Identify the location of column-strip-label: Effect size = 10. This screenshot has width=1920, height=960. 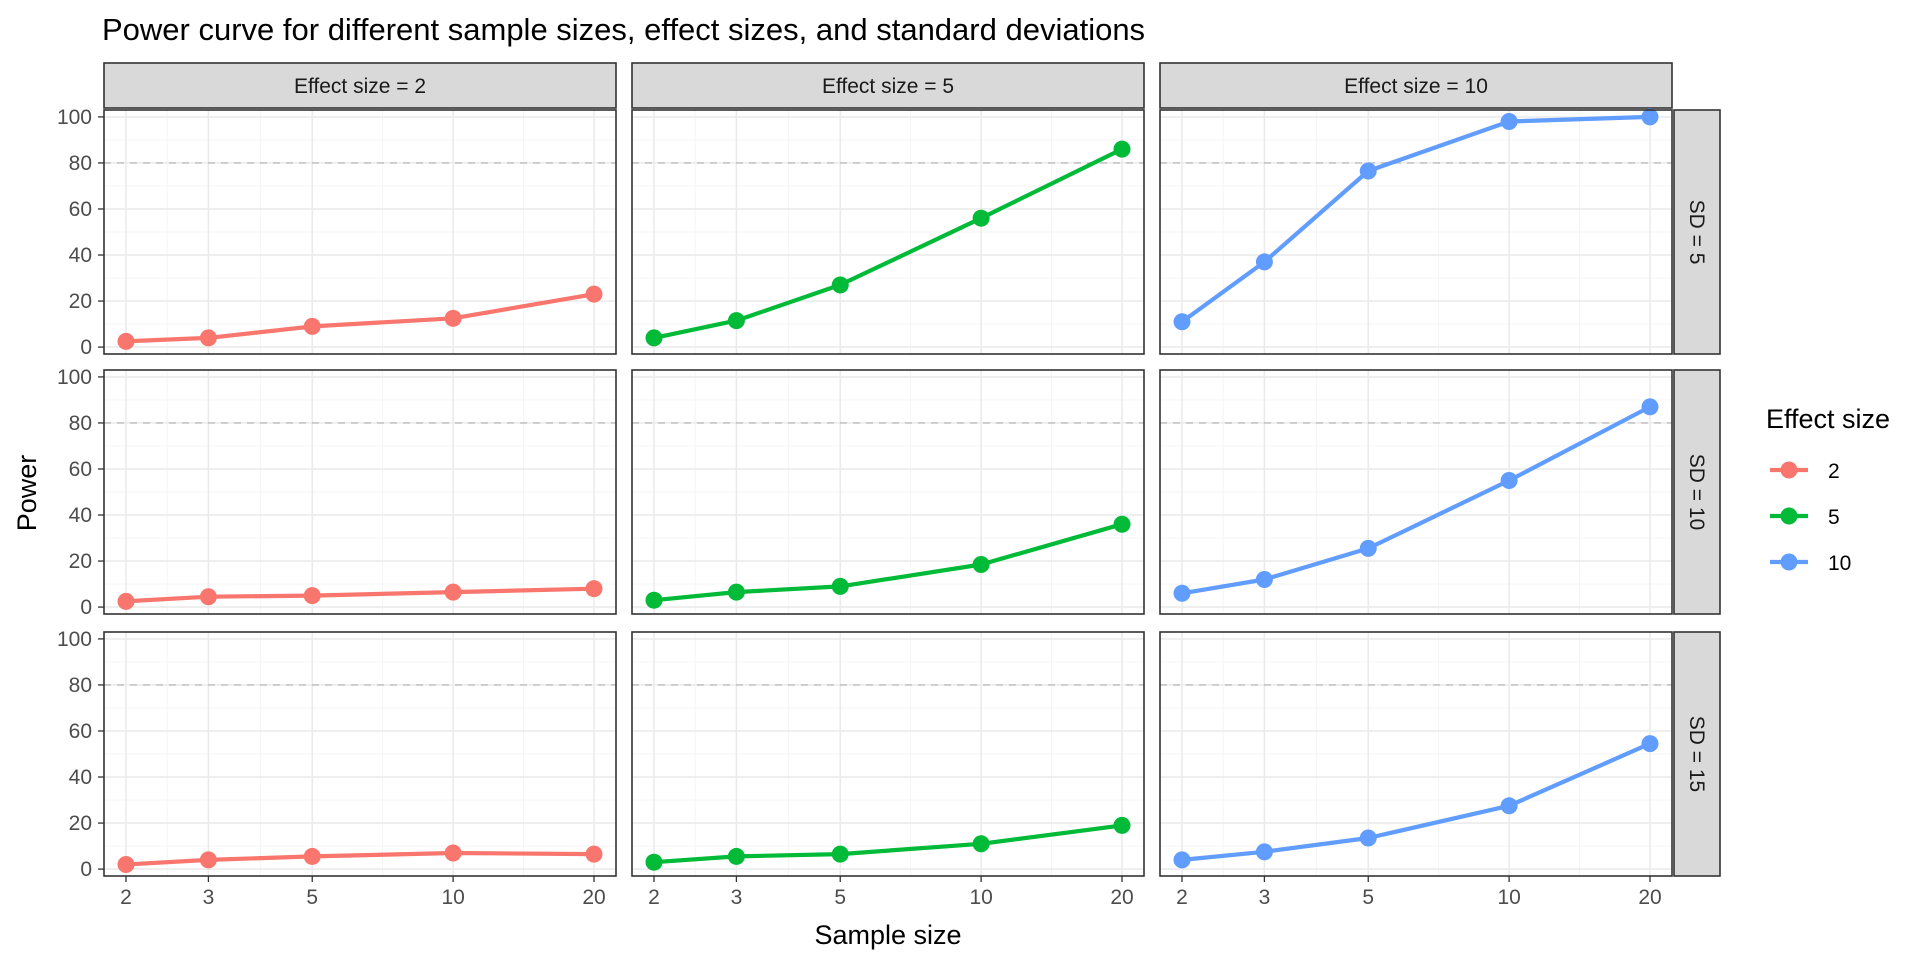
(1416, 86).